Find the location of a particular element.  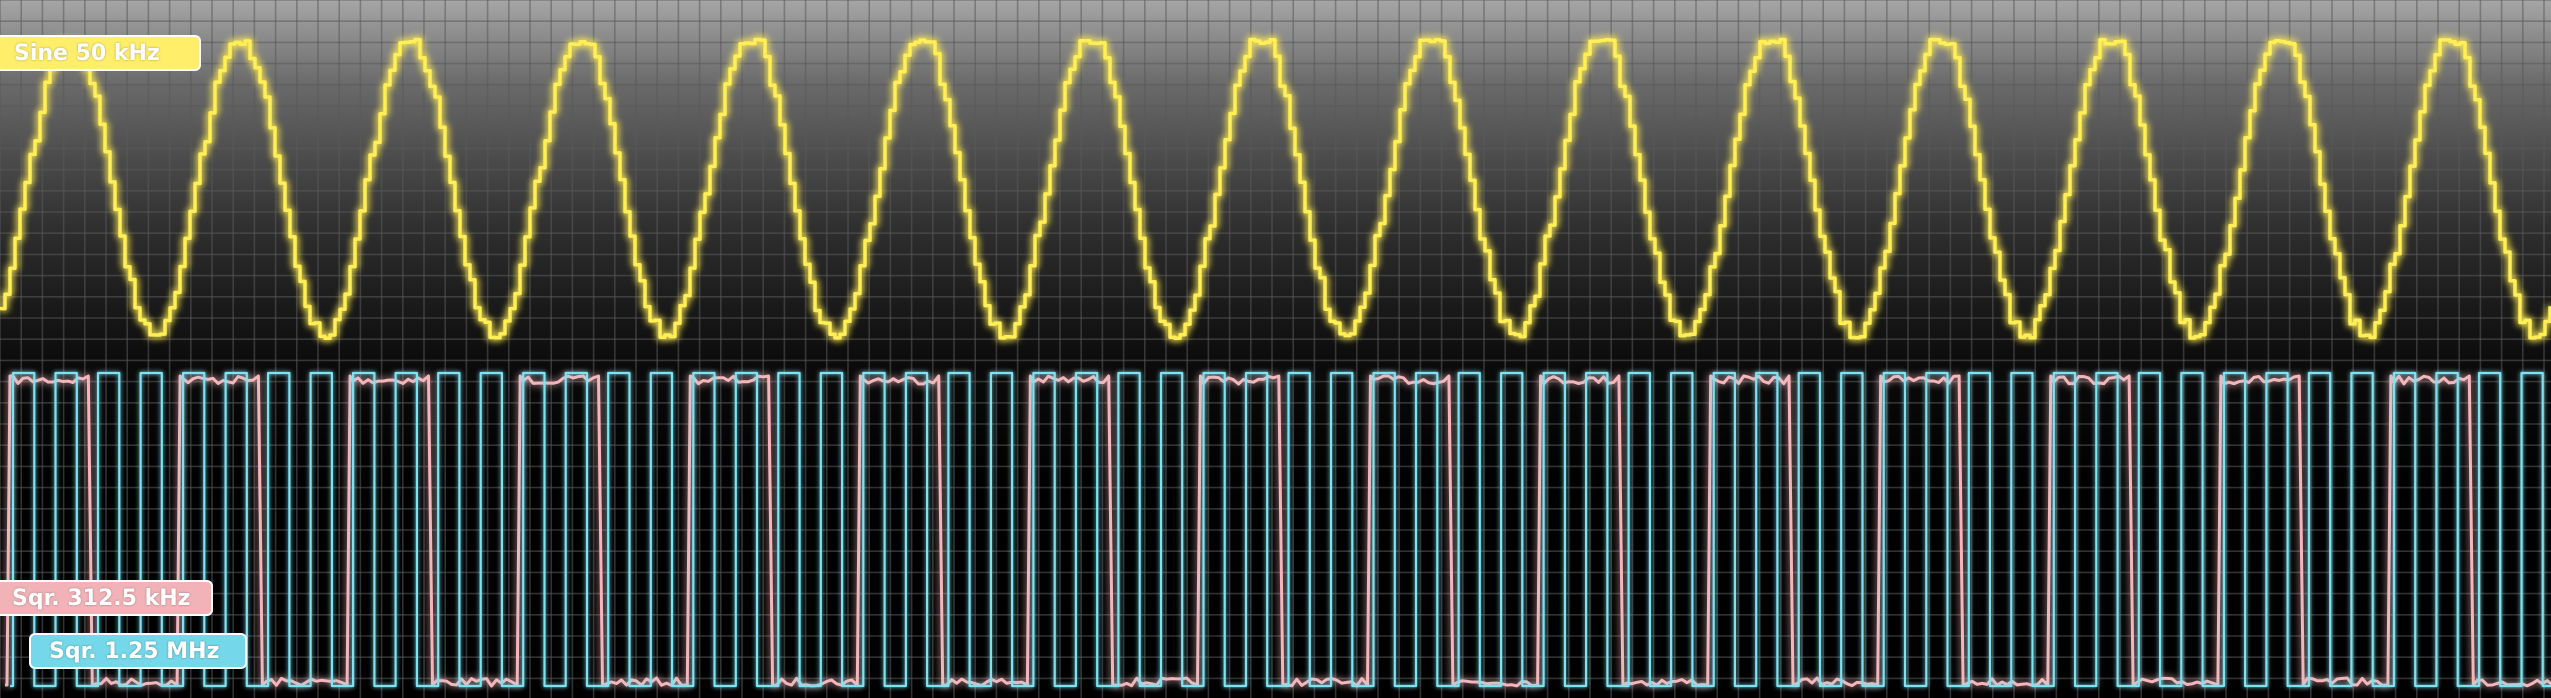

square-1250-series-label: Sqr. 1.25 MHz is located at coordinates (138, 651).